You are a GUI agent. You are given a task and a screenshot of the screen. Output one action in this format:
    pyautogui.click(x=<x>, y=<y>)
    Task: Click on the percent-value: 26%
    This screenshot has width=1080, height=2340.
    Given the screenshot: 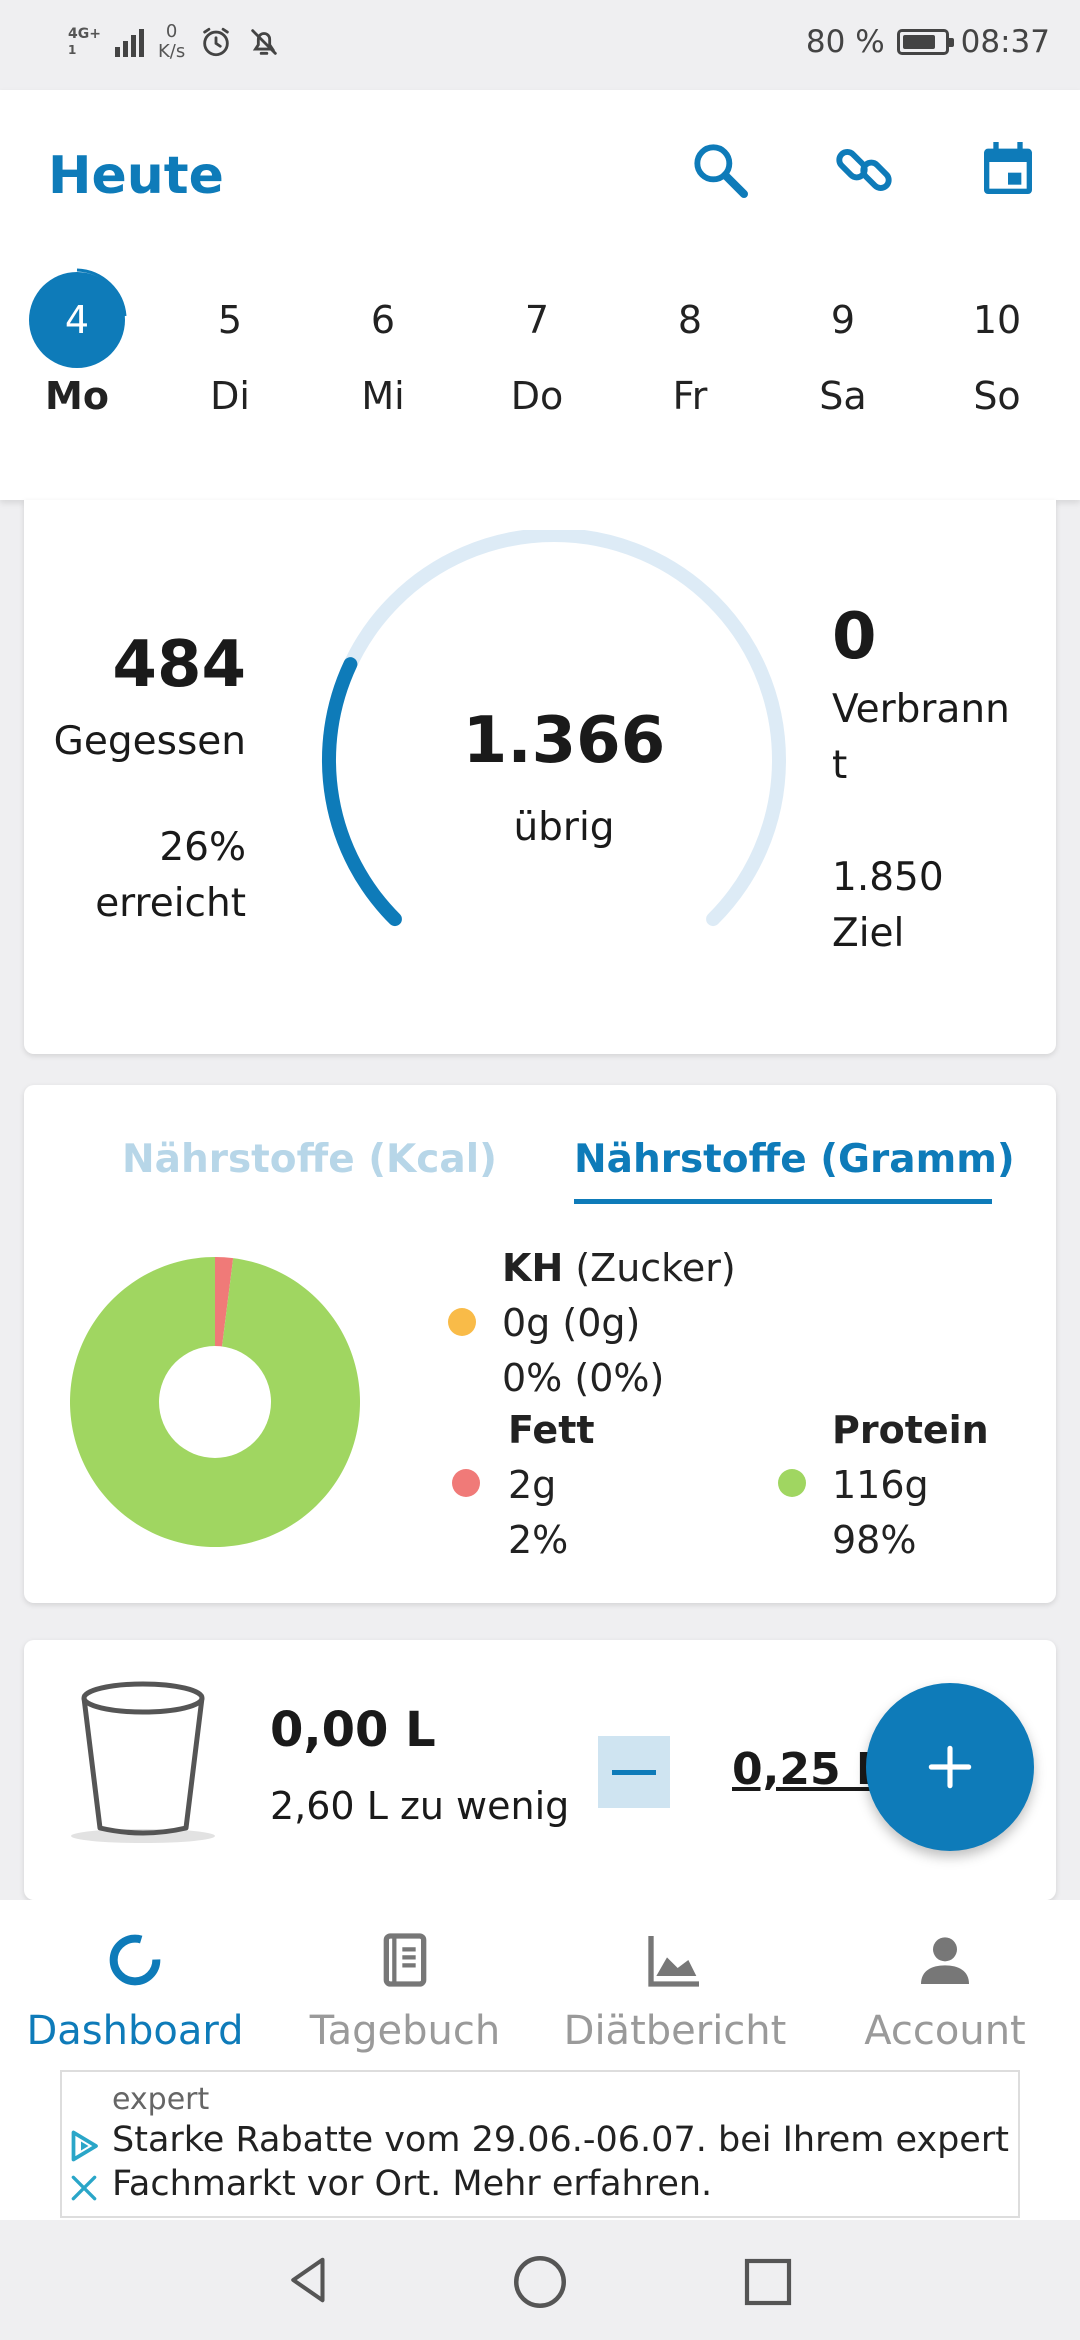 What is the action you would take?
    pyautogui.click(x=202, y=847)
    